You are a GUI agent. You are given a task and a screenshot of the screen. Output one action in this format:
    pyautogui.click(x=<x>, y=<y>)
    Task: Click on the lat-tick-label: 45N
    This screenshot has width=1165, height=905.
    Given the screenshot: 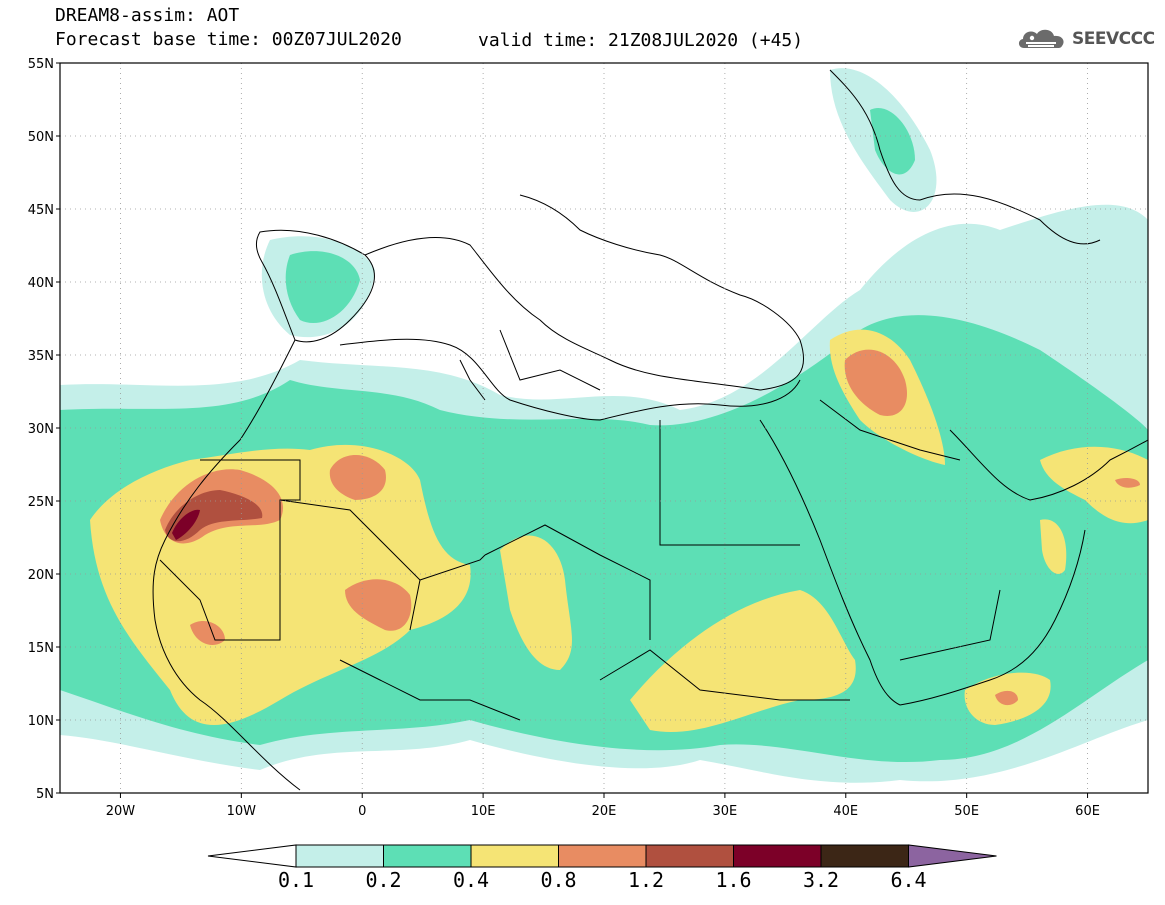 What is the action you would take?
    pyautogui.click(x=41, y=210)
    